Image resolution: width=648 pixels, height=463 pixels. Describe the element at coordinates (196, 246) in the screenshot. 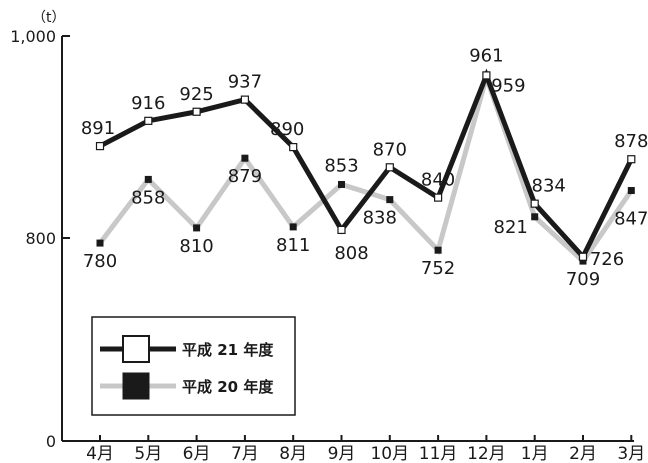

I see `data-label-series-2: 810` at that location.